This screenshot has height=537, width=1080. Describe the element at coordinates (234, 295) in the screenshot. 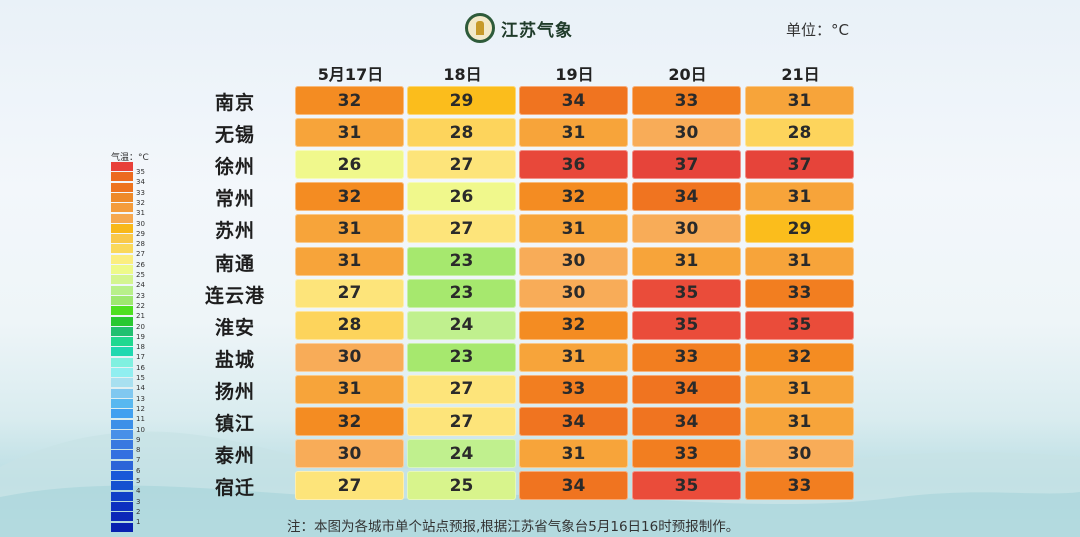

I see `row-label: 连云港` at that location.